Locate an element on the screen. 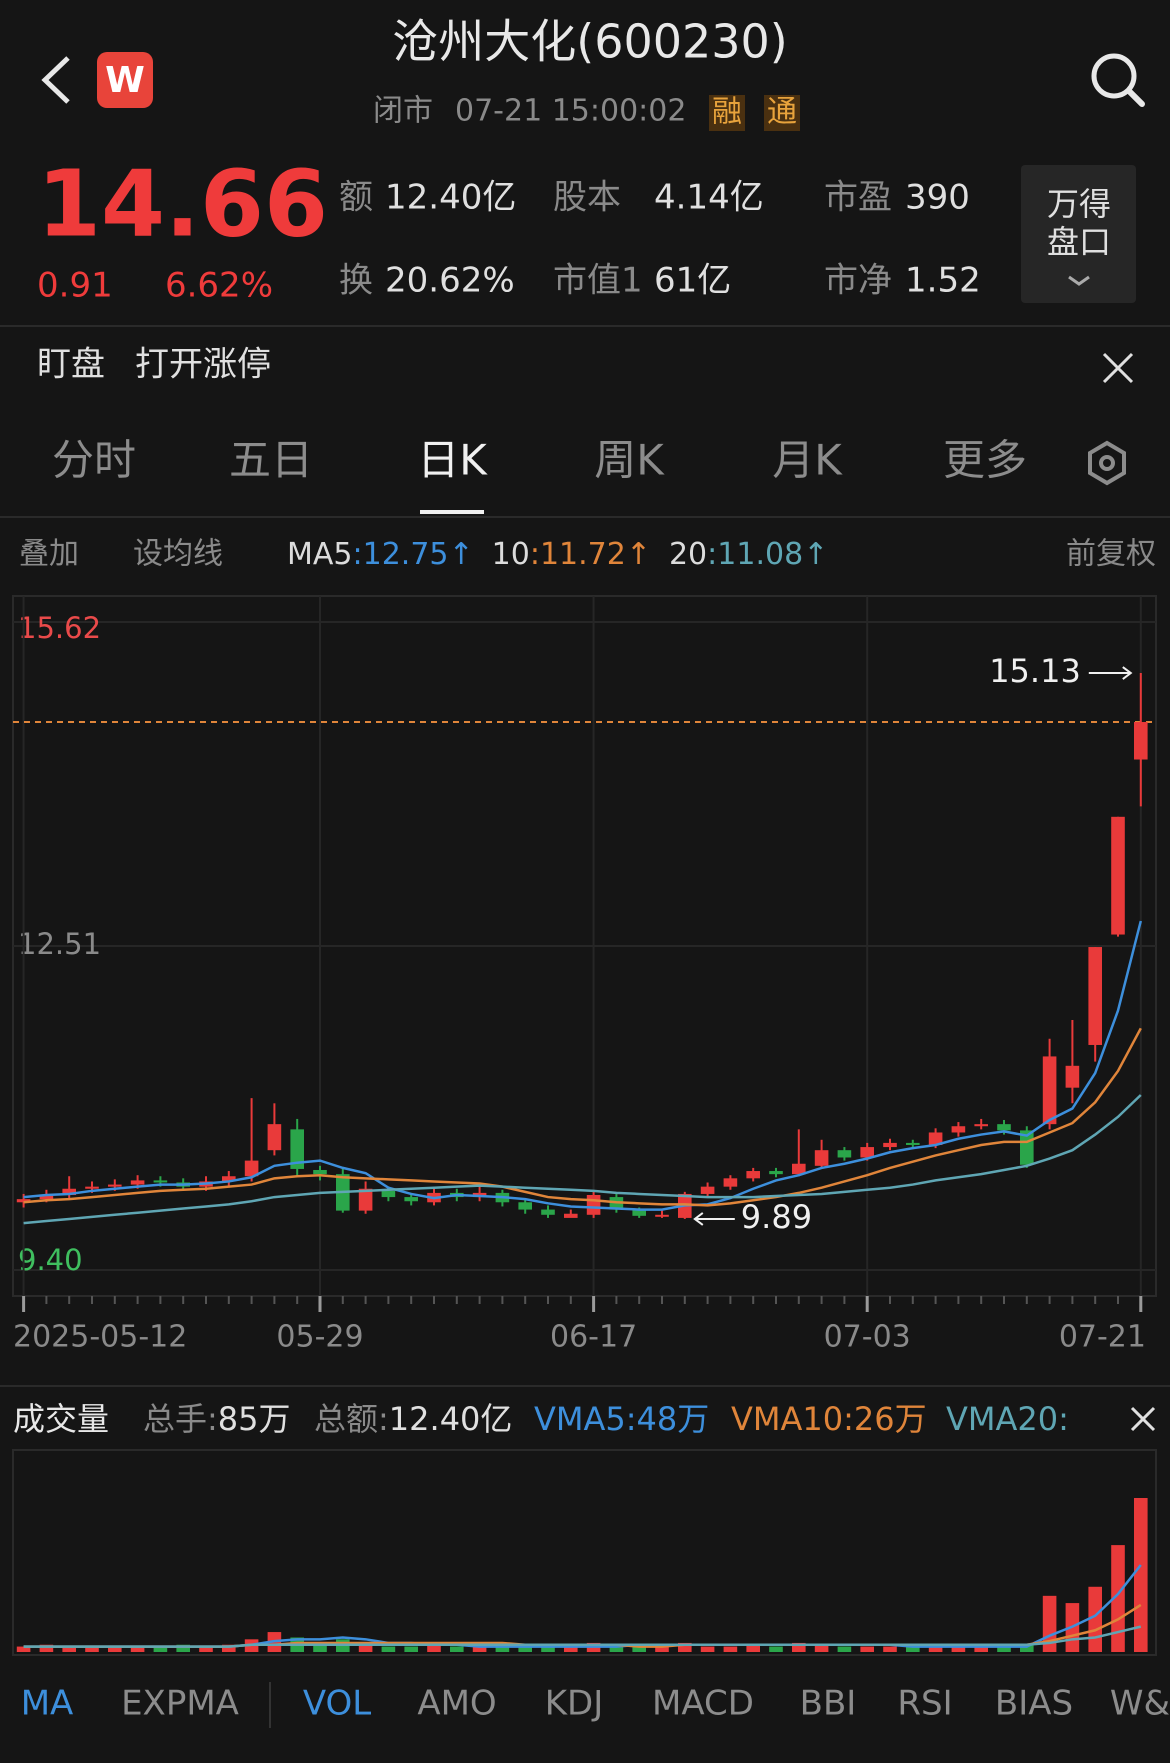 This screenshot has width=1170, height=1763. stat-label: 额 is located at coordinates (356, 198).